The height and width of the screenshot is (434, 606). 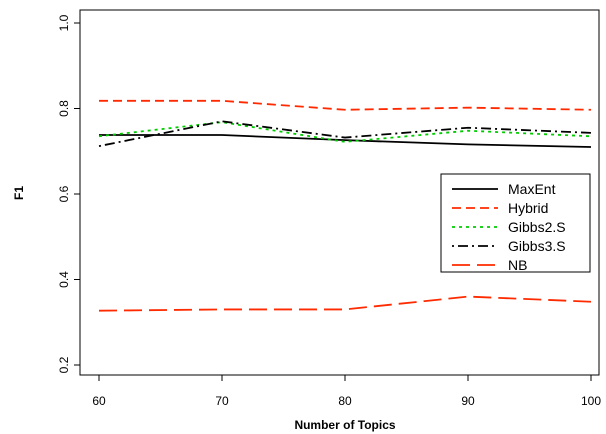 I want to click on series-line-hybrid, so click(x=345, y=105).